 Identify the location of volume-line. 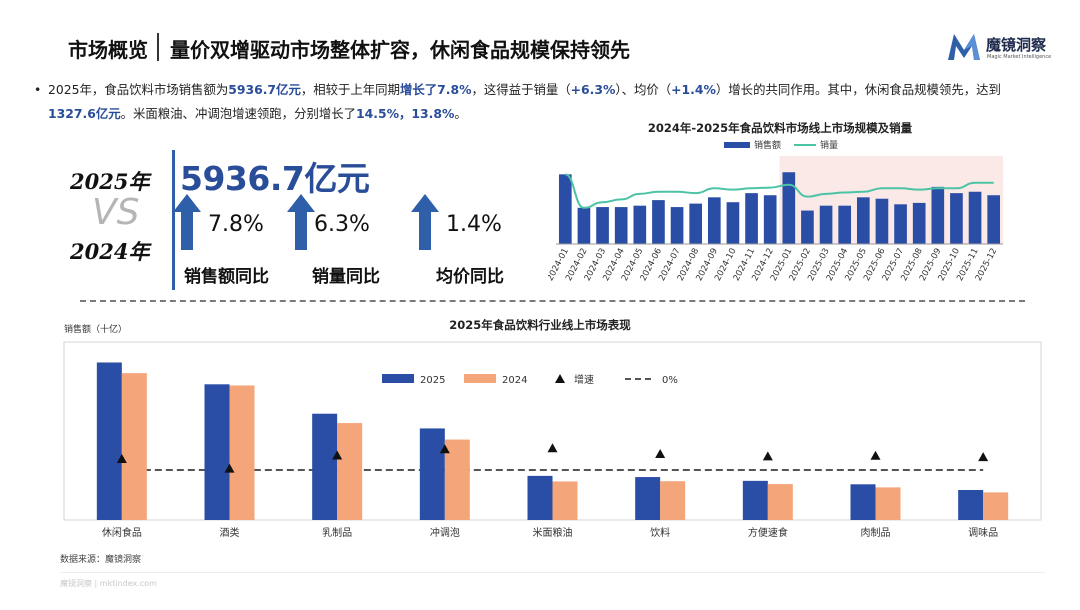
(779, 191).